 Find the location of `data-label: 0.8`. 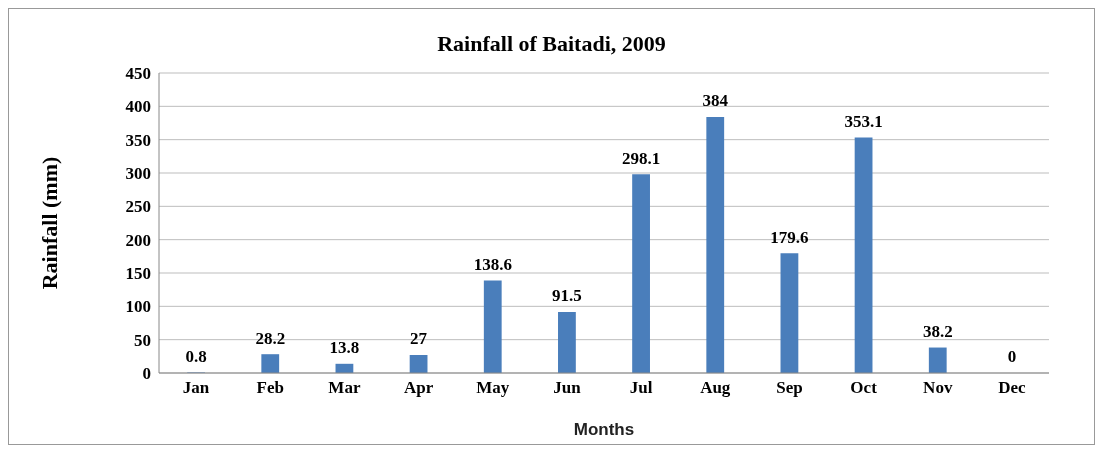

data-label: 0.8 is located at coordinates (196, 356).